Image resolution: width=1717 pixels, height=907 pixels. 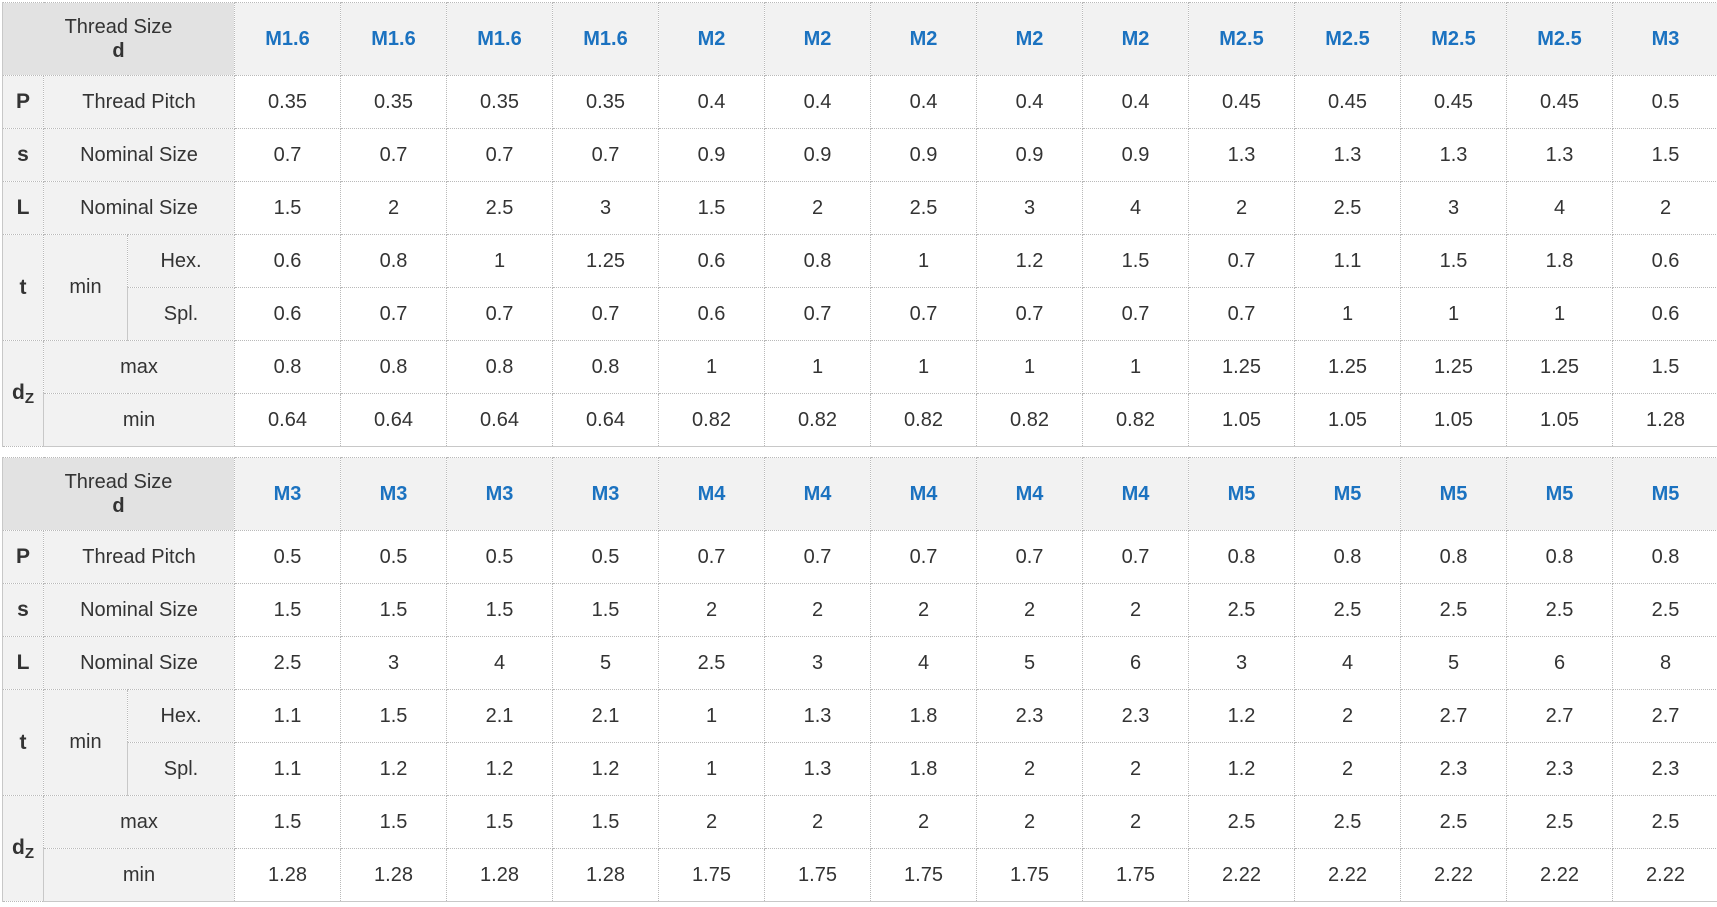 What do you see at coordinates (1559, 769) in the screenshot?
I see `value-cell: 2.3` at bounding box center [1559, 769].